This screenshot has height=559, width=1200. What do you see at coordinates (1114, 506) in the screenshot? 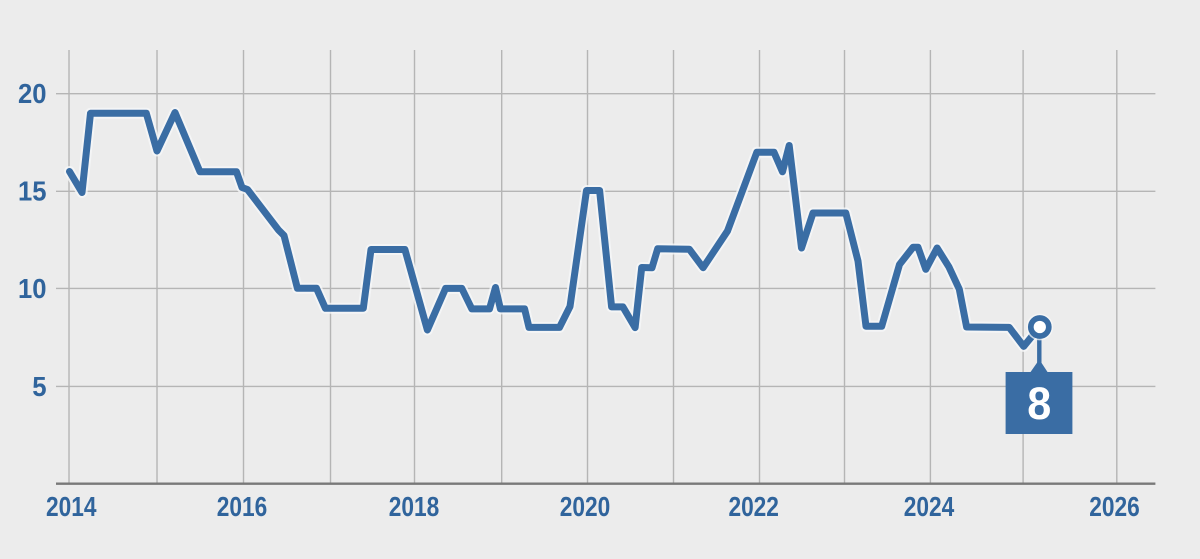
I see `svg-text: 2026` at bounding box center [1114, 506].